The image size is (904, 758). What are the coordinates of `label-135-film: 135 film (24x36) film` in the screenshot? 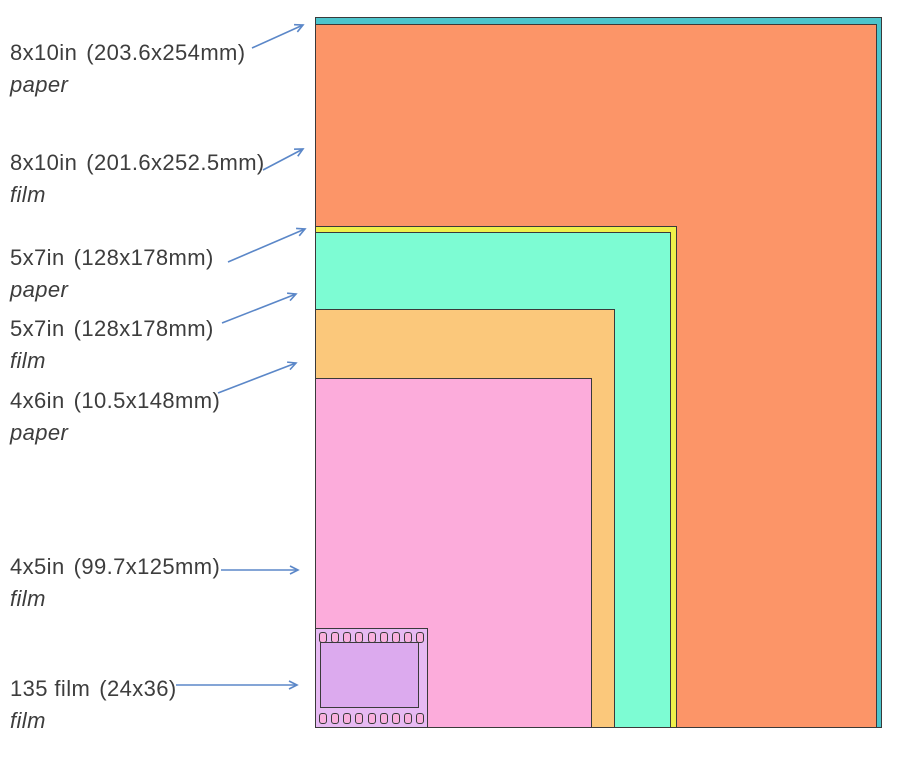 It's located at (93, 705).